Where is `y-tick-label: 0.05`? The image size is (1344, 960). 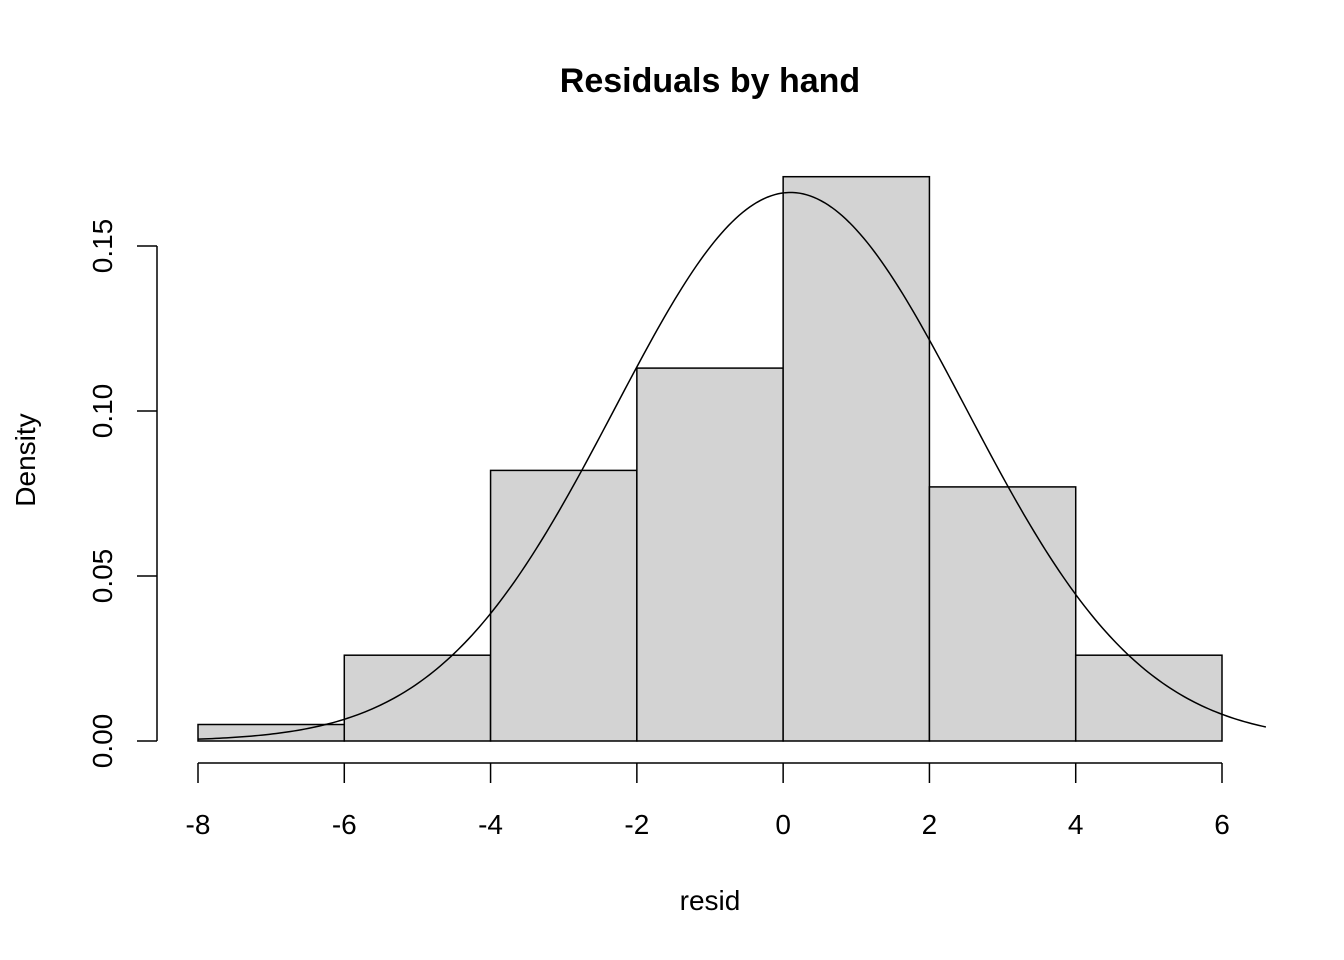
y-tick-label: 0.05 is located at coordinates (102, 576).